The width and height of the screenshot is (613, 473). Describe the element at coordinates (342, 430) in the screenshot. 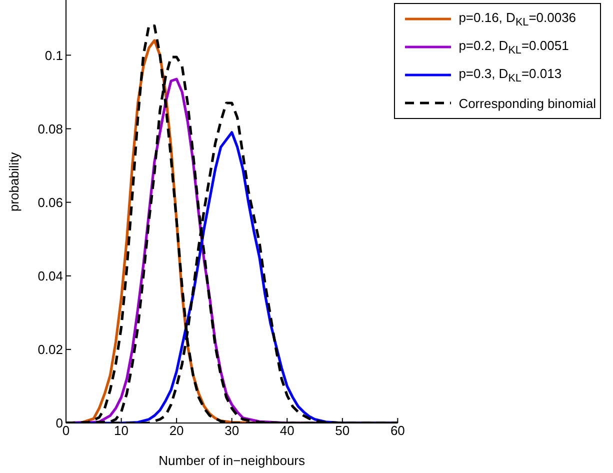

I see `x-tick-label: 50` at that location.